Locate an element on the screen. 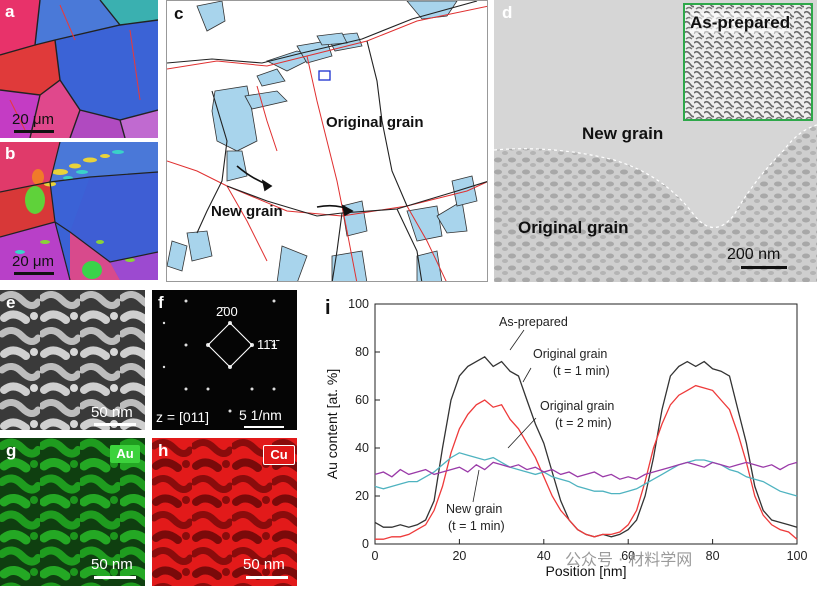 The image size is (817, 589). x-tick-label-5: 100 is located at coordinates (797, 556).